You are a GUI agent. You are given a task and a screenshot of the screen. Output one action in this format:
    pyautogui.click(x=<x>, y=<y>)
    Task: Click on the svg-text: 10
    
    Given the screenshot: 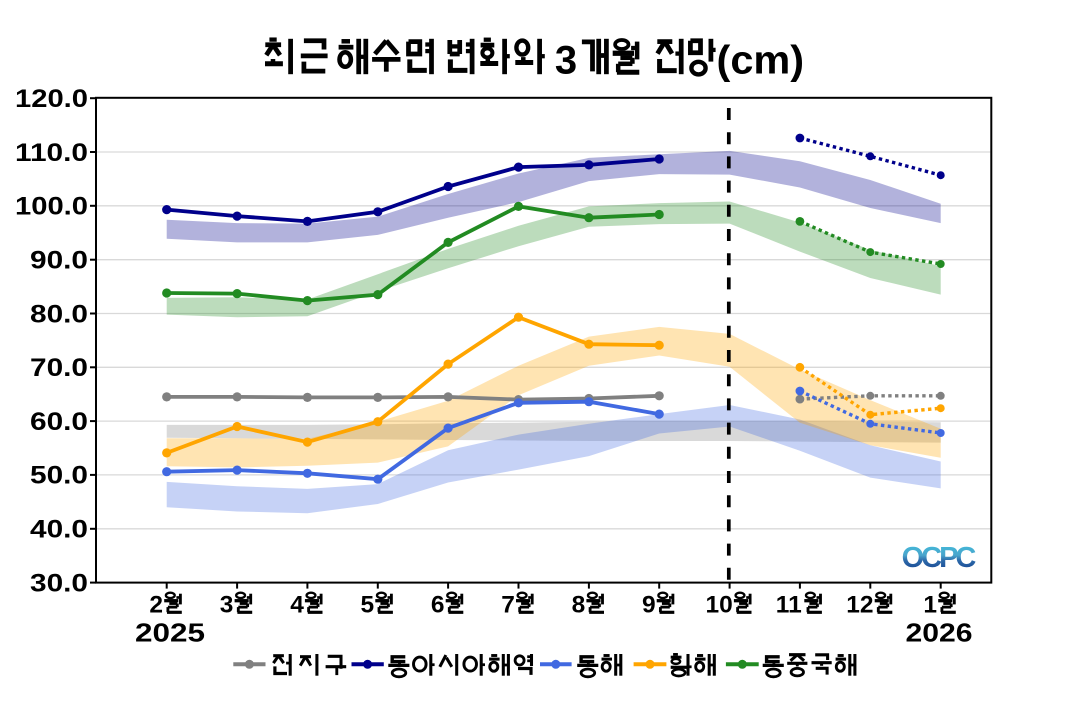 What is the action you would take?
    pyautogui.click(x=719, y=604)
    